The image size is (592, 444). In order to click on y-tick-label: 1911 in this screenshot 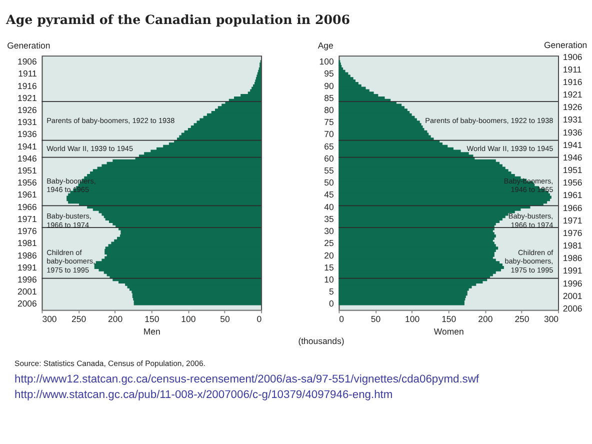, I will do `click(28, 73)`.